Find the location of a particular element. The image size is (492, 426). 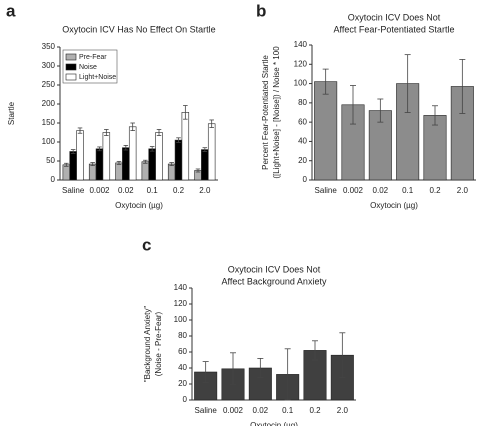

panel-letter: b is located at coordinates (261, 10).